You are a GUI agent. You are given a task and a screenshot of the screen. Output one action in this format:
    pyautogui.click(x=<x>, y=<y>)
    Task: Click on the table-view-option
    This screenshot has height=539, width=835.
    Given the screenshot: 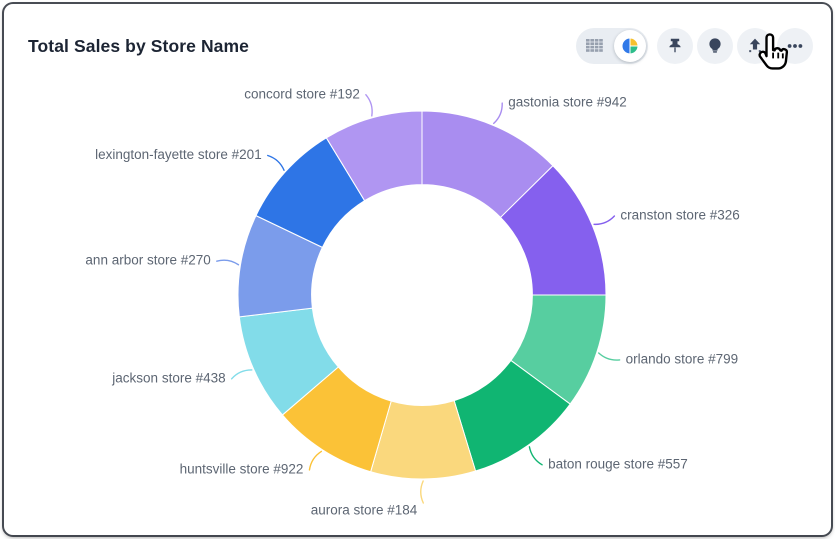 What is the action you would take?
    pyautogui.click(x=594, y=46)
    